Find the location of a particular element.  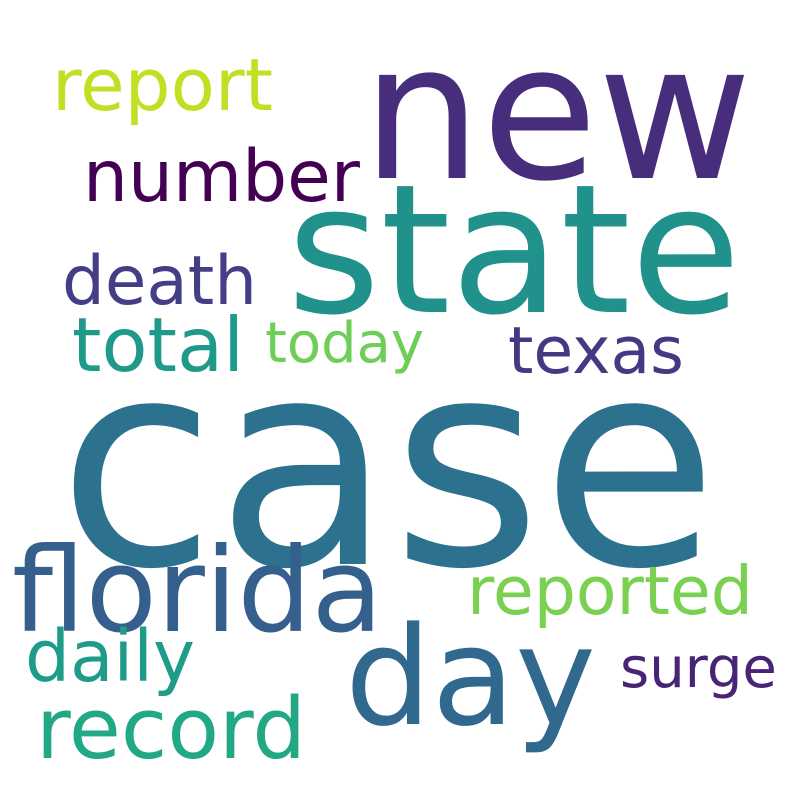

word-death: death is located at coordinates (159, 280).